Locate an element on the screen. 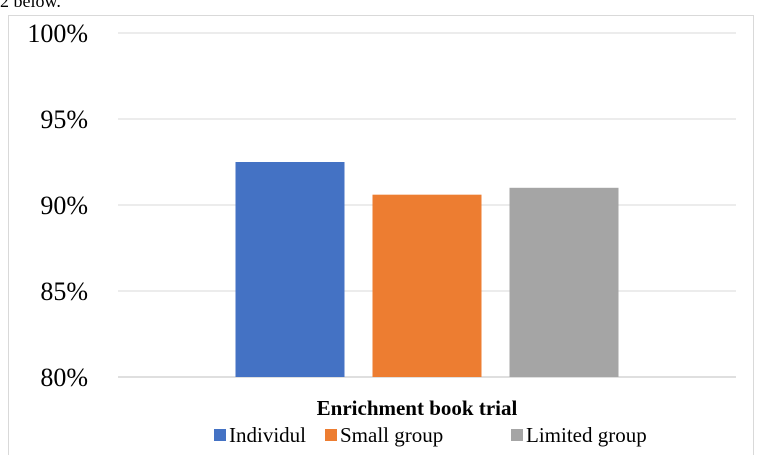  x-category-label: Enrichment book trial is located at coordinates (417, 408).